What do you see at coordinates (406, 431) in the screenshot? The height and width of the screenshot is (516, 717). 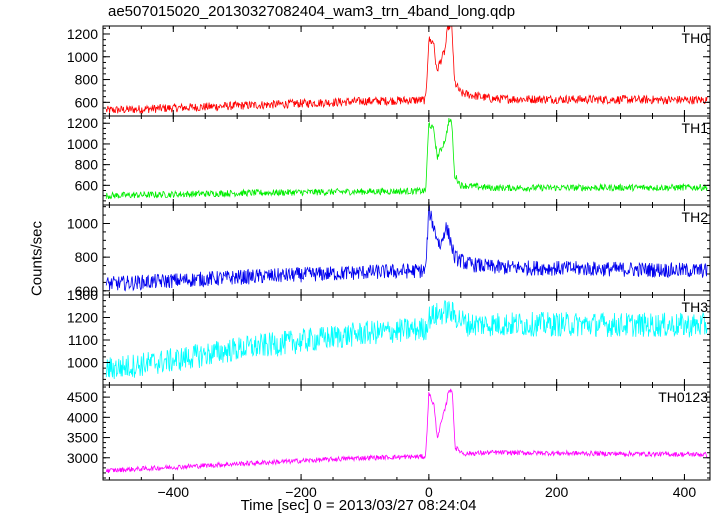 I see `series-line-th0123` at bounding box center [406, 431].